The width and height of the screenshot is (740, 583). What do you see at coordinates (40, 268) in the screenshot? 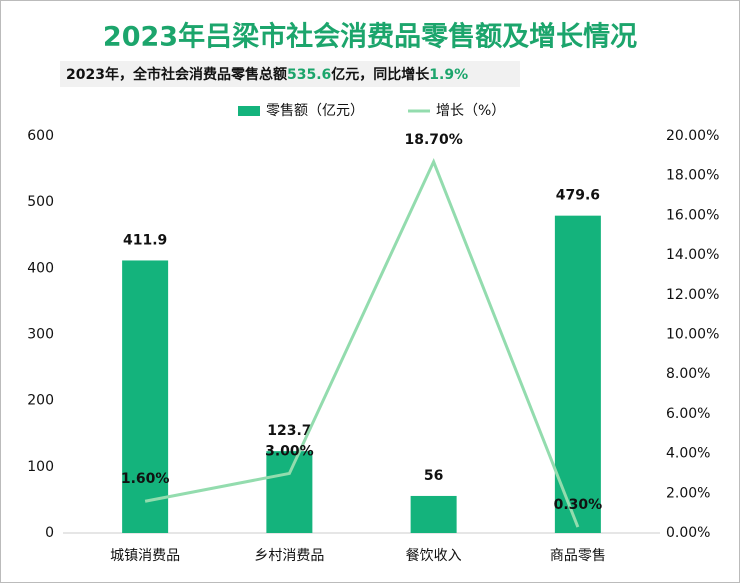
I see `y-tick-label: 400` at bounding box center [40, 268].